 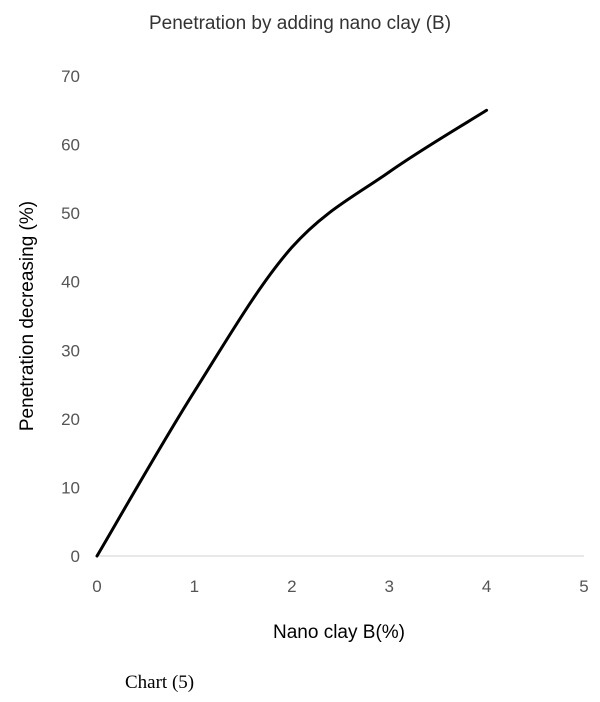 What do you see at coordinates (339, 632) in the screenshot?
I see `x-axis-label: Nano clay B(%)` at bounding box center [339, 632].